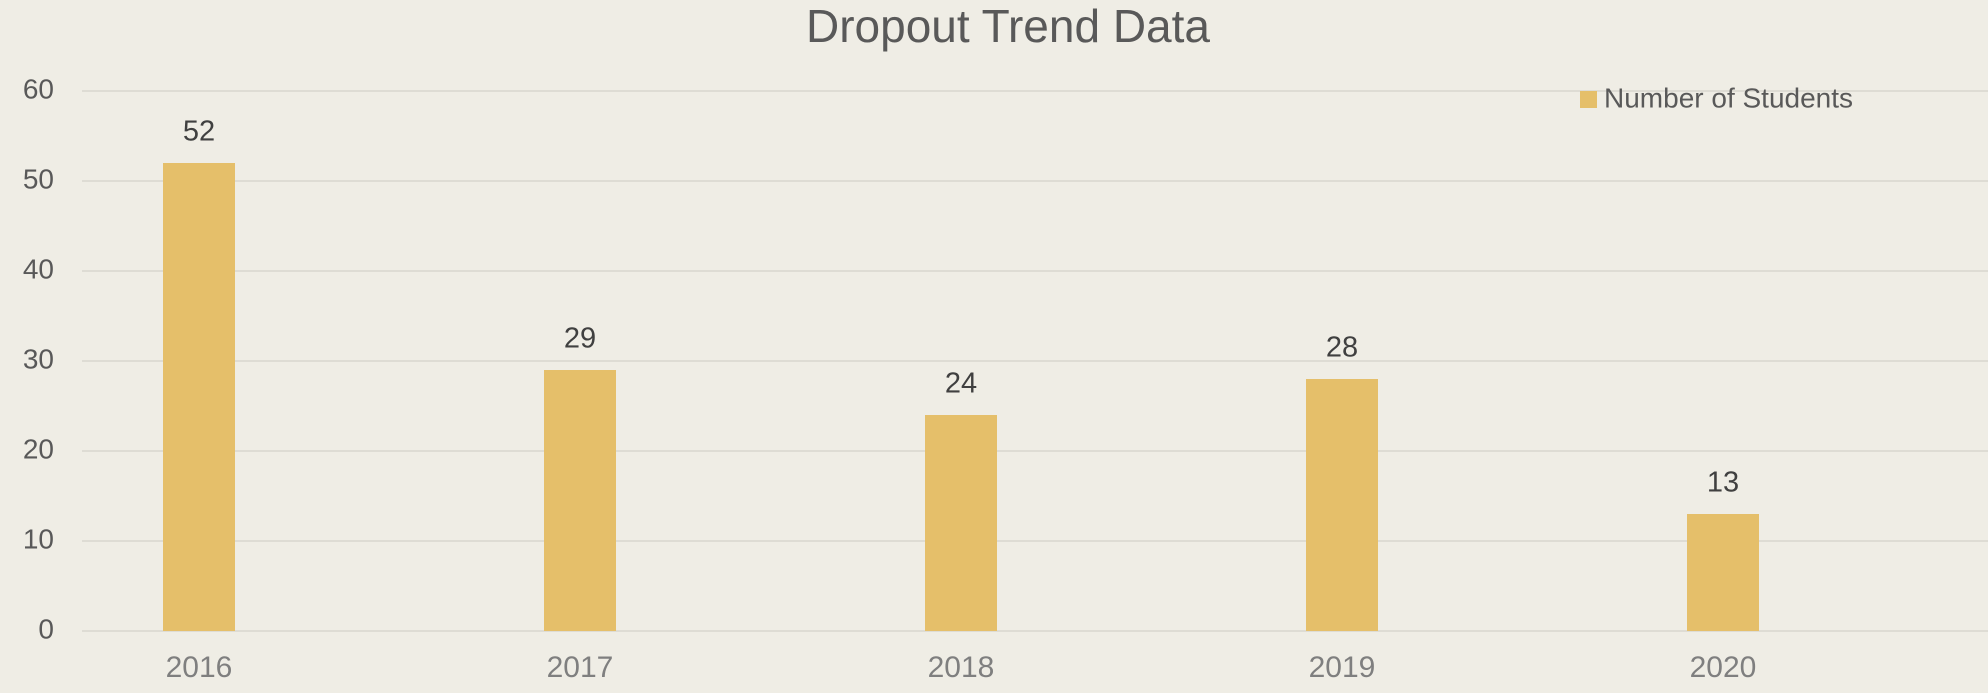 This screenshot has height=693, width=1988. I want to click on x-tick-label: 2020, so click(1723, 667).